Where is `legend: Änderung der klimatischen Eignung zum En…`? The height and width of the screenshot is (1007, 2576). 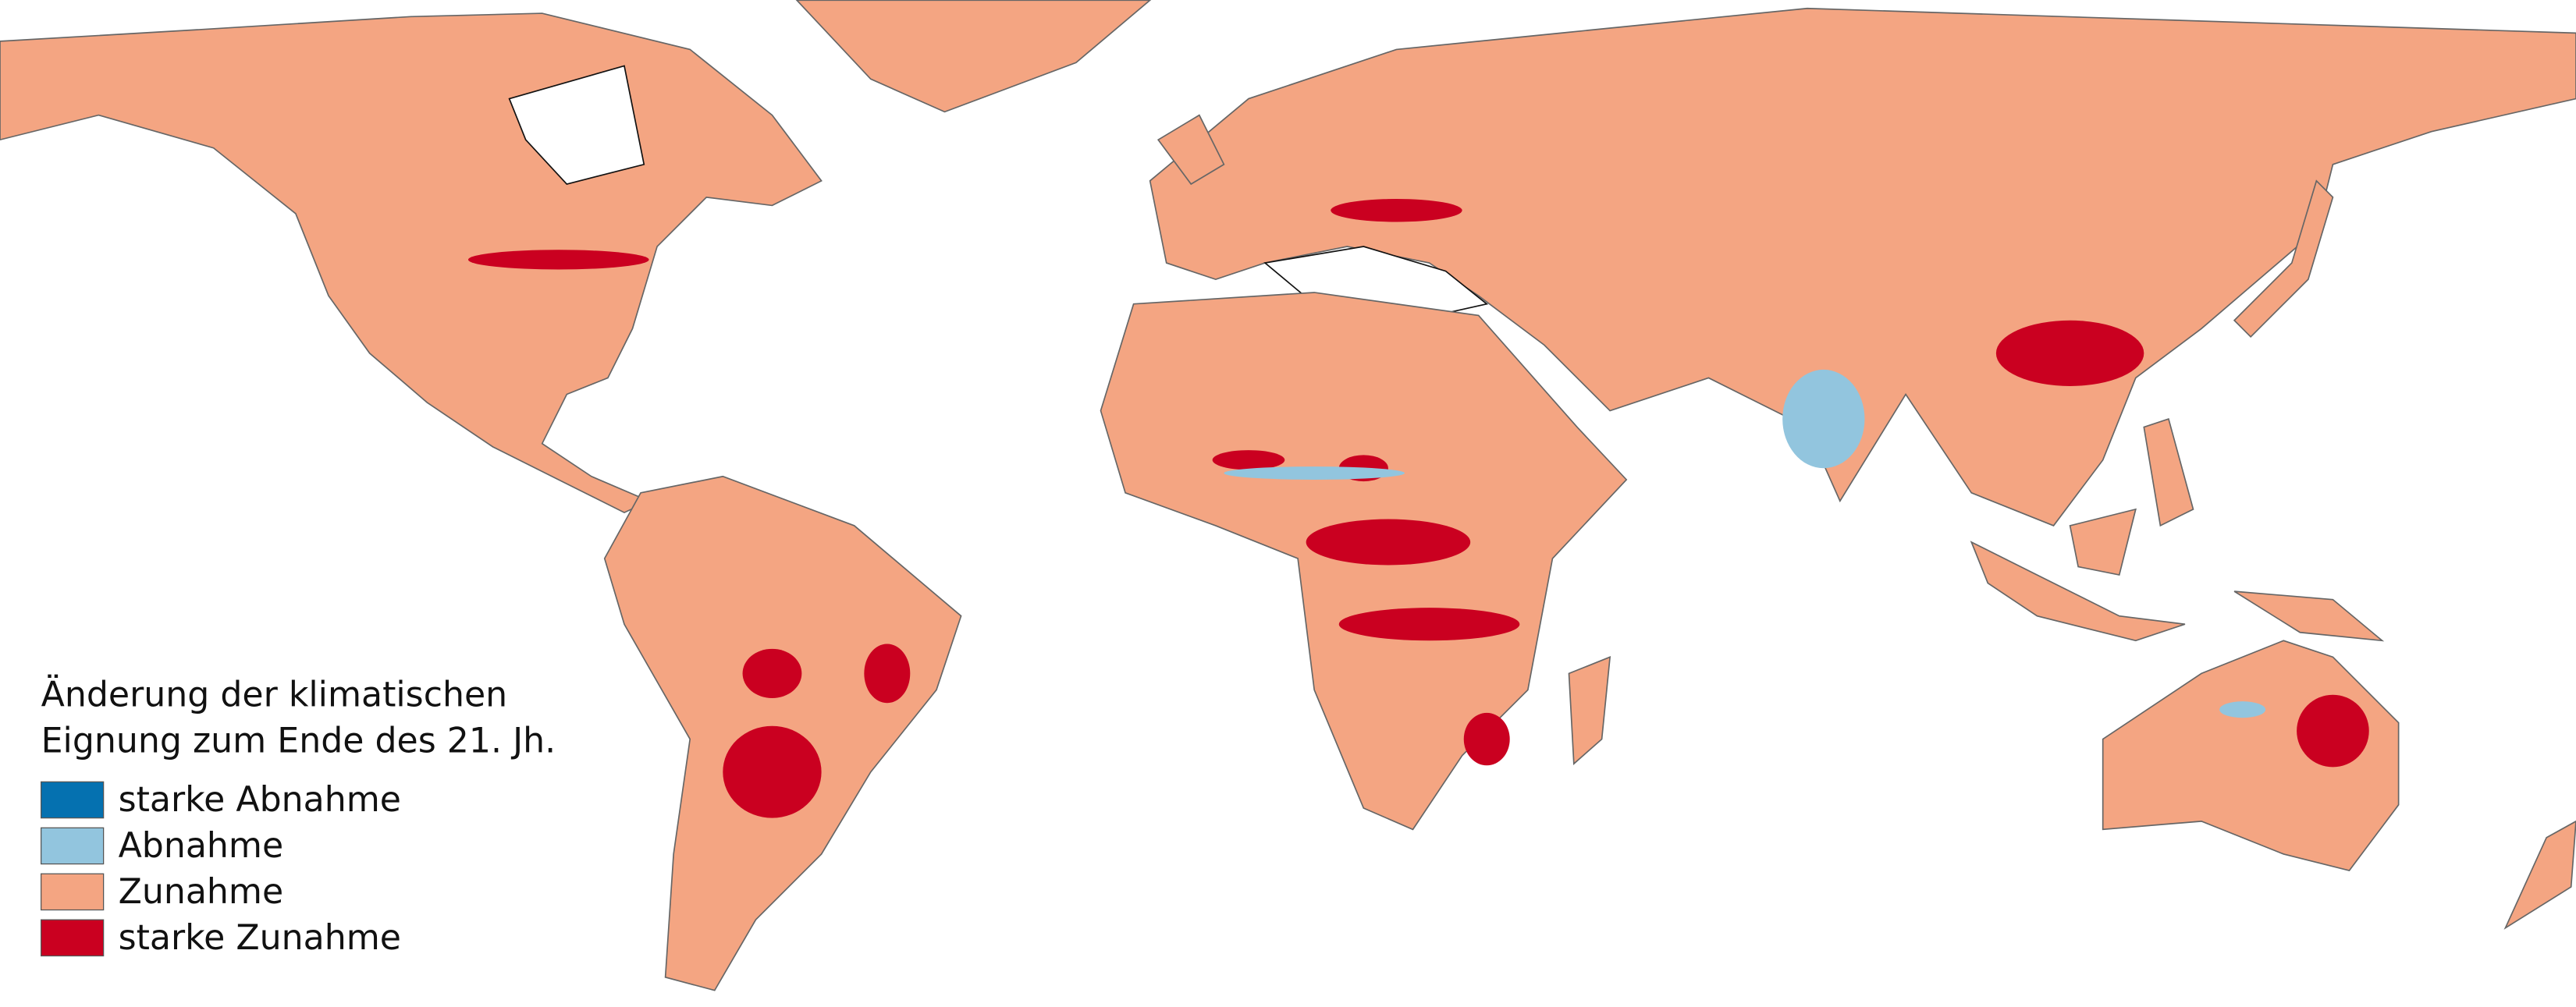
legend: Änderung der klimatischen Eignung zum En… is located at coordinates (298, 816).